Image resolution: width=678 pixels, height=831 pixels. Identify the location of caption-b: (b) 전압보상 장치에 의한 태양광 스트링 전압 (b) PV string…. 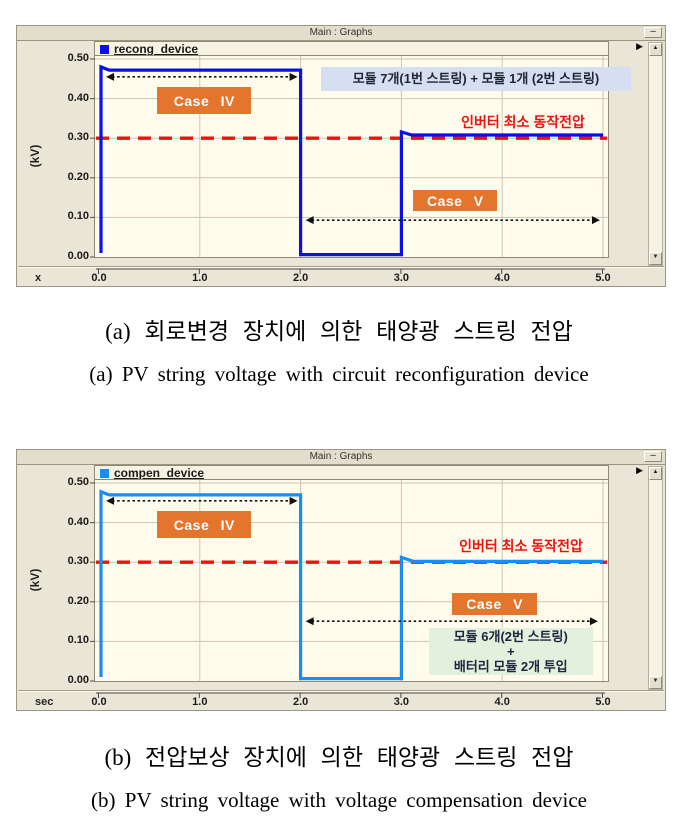
(339, 775).